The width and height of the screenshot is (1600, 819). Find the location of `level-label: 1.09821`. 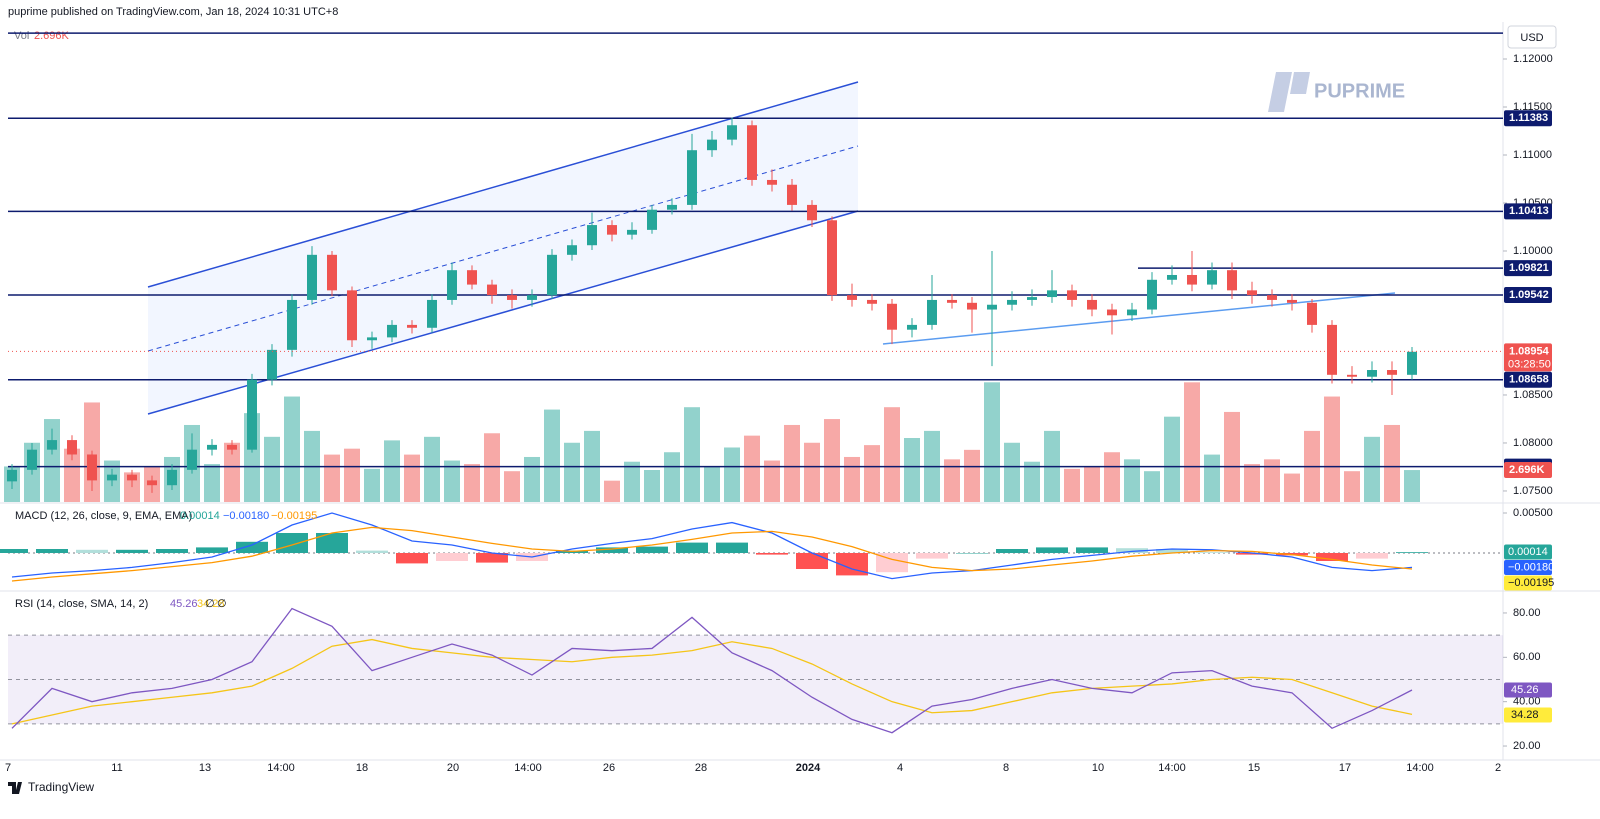

level-label: 1.09821 is located at coordinates (1529, 268).